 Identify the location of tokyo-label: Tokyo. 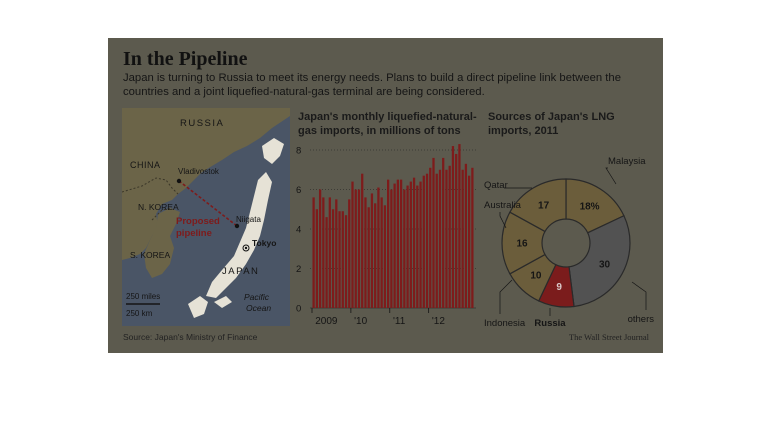
(264, 243).